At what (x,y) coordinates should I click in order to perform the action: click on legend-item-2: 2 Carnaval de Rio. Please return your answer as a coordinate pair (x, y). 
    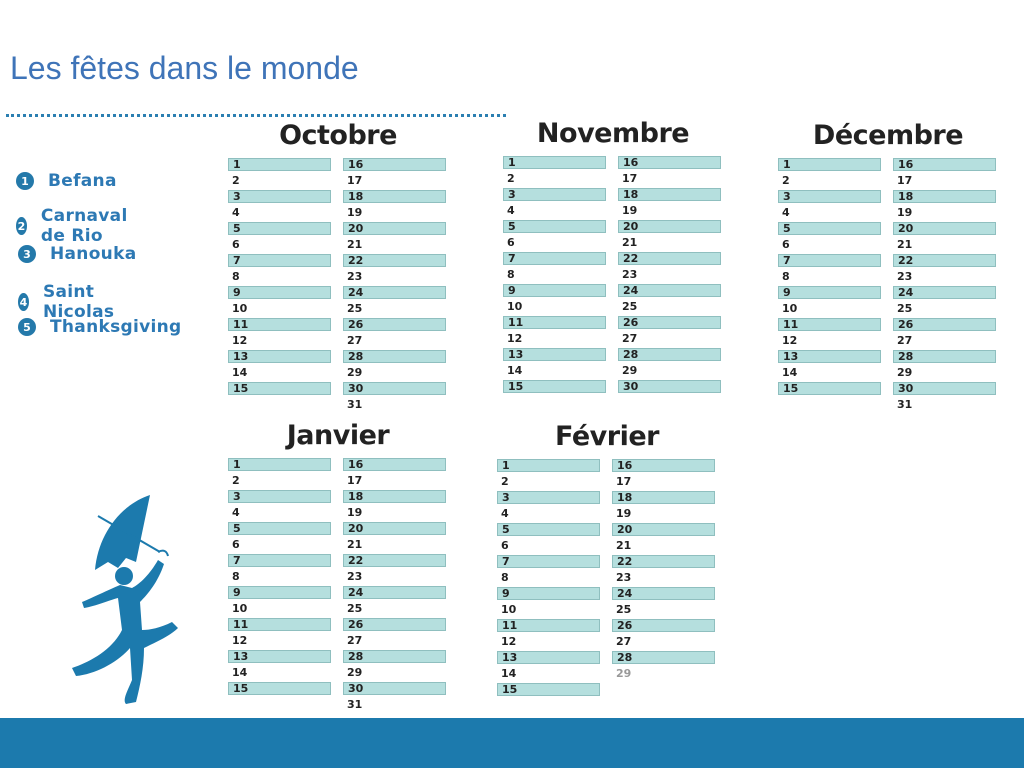
    Looking at the image, I should click on (75, 226).